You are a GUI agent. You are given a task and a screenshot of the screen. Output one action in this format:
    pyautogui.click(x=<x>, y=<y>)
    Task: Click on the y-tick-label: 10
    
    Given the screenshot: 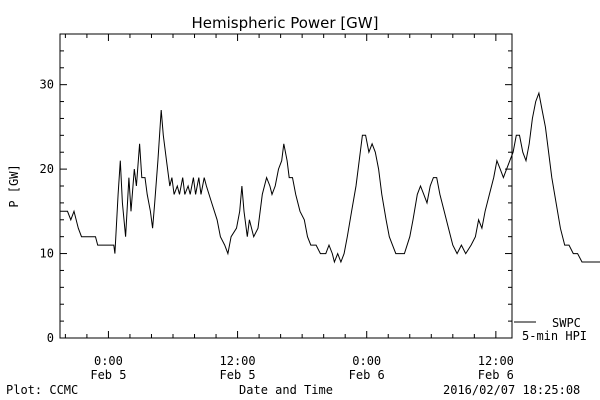 What is the action you would take?
    pyautogui.click(x=47, y=254)
    